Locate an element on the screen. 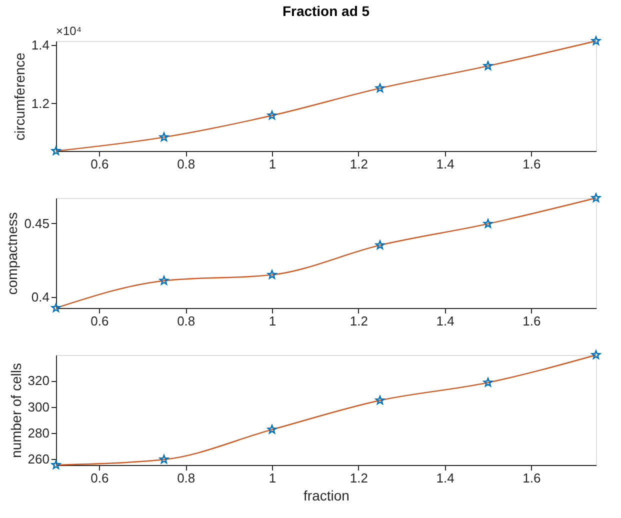  chart-title: Fraction ad 5 is located at coordinates (326, 11).